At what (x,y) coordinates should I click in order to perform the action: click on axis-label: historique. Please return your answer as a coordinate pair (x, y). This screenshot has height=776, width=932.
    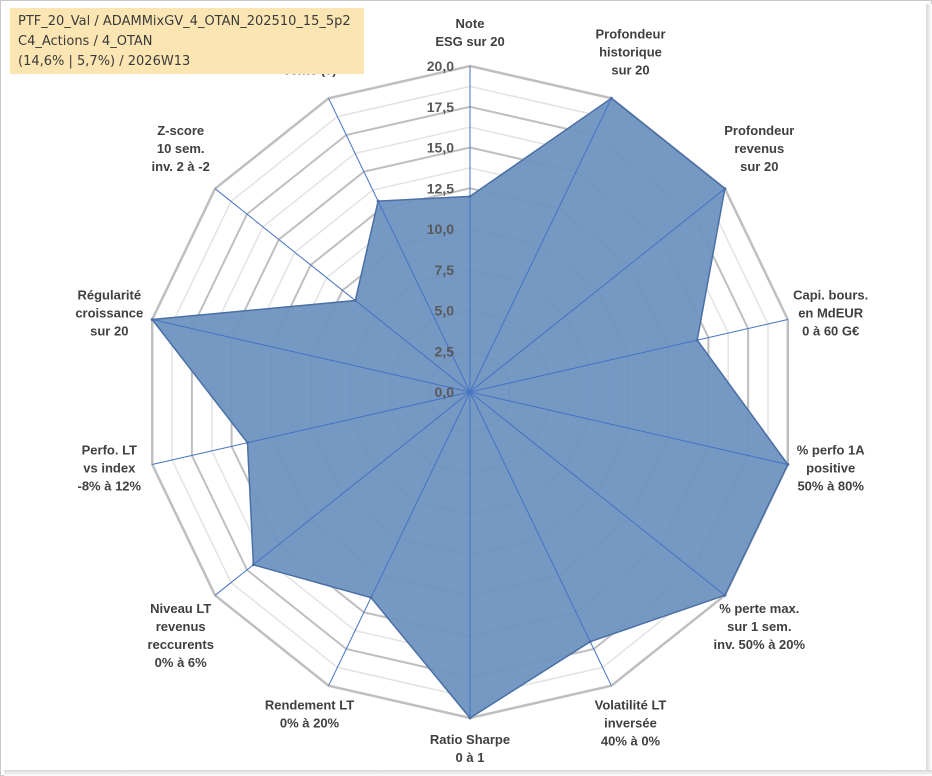
    Looking at the image, I should click on (630, 52).